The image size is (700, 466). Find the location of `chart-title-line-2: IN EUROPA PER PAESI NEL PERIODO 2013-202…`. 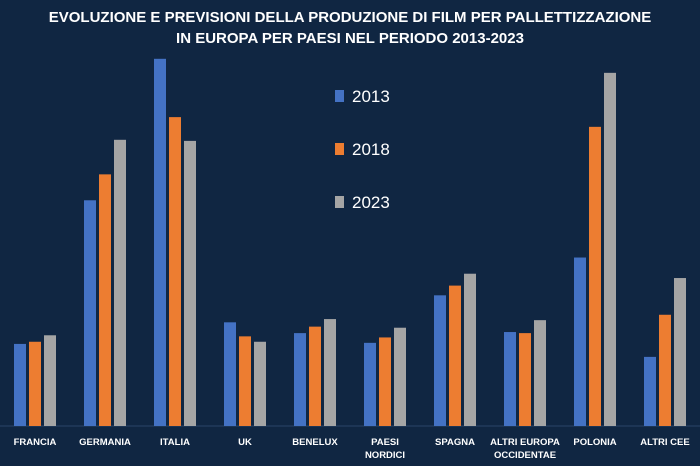

chart-title-line-2: IN EUROPA PER PAESI NEL PERIODO 2013-202… is located at coordinates (350, 38).